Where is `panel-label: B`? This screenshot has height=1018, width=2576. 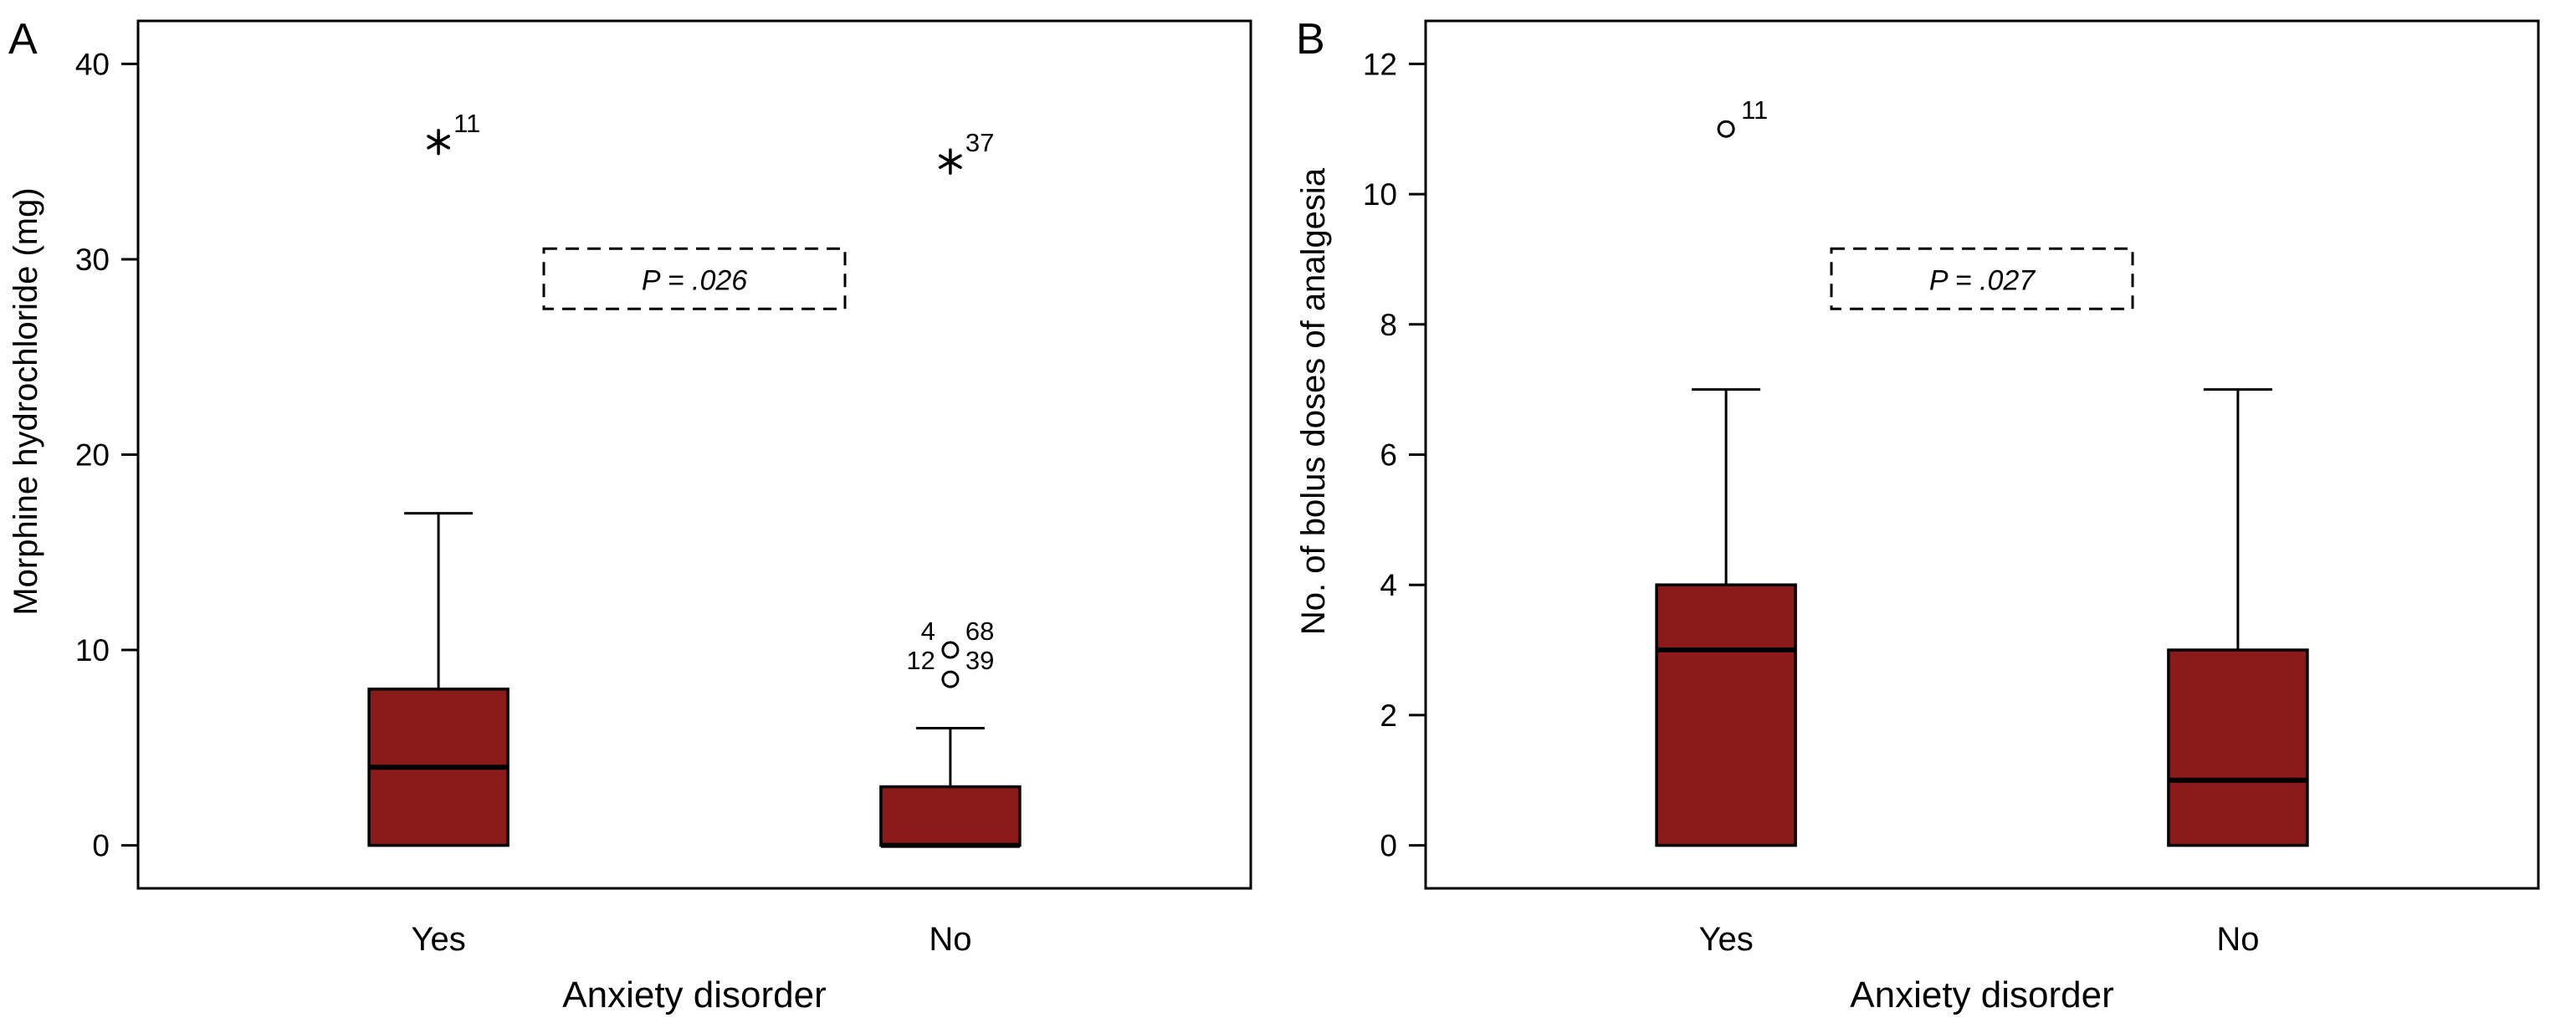 panel-label: B is located at coordinates (1311, 39).